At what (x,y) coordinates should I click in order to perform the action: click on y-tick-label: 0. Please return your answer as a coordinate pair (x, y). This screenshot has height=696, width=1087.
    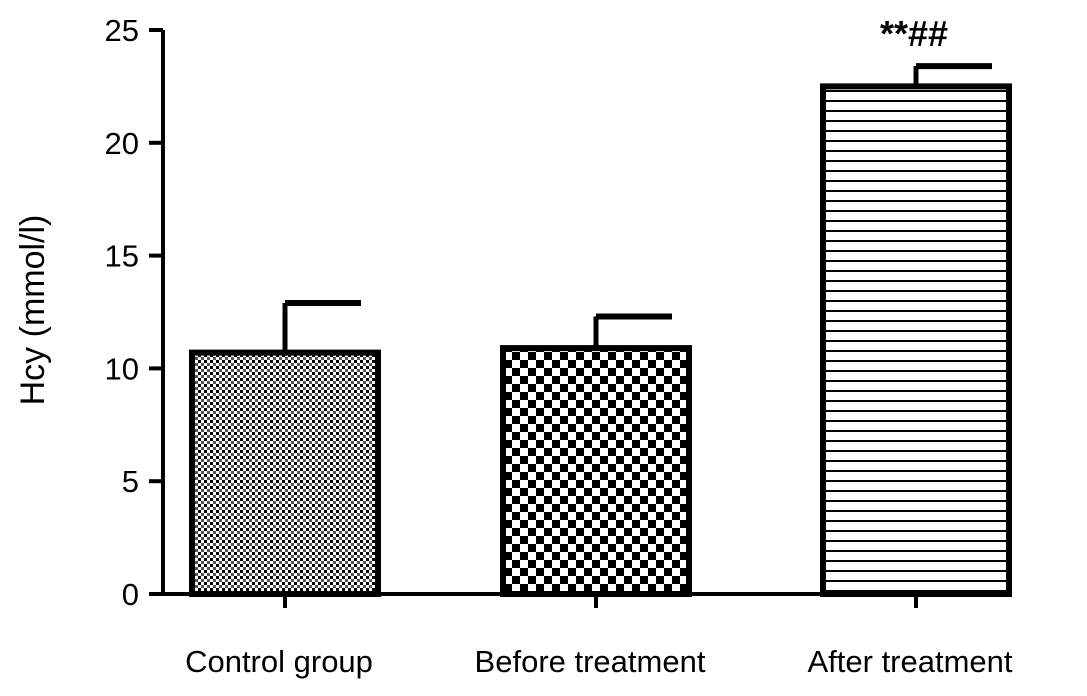
    Looking at the image, I should click on (130, 594).